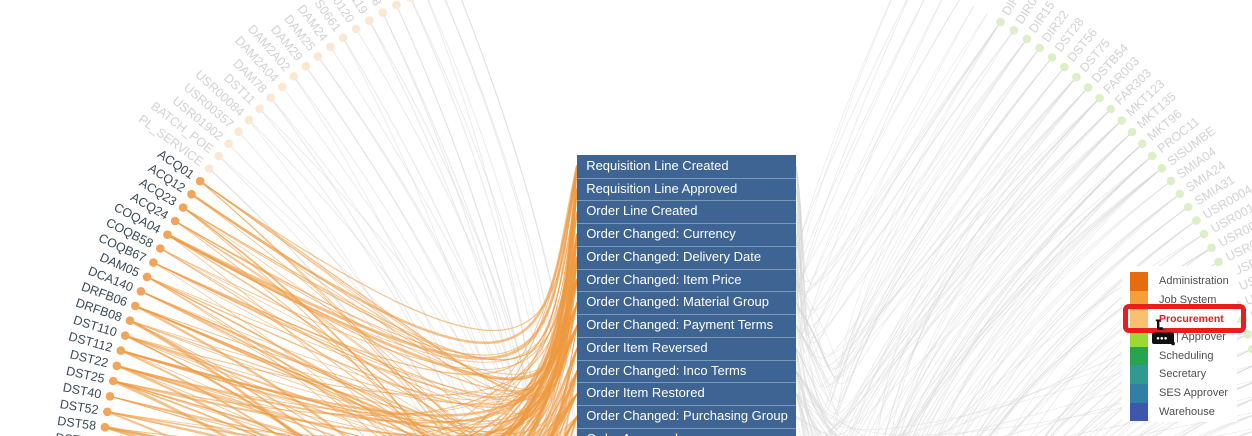 The width and height of the screenshot is (1252, 436). Describe the element at coordinates (79, 407) in the screenshot. I see `svg-text: DST52` at that location.